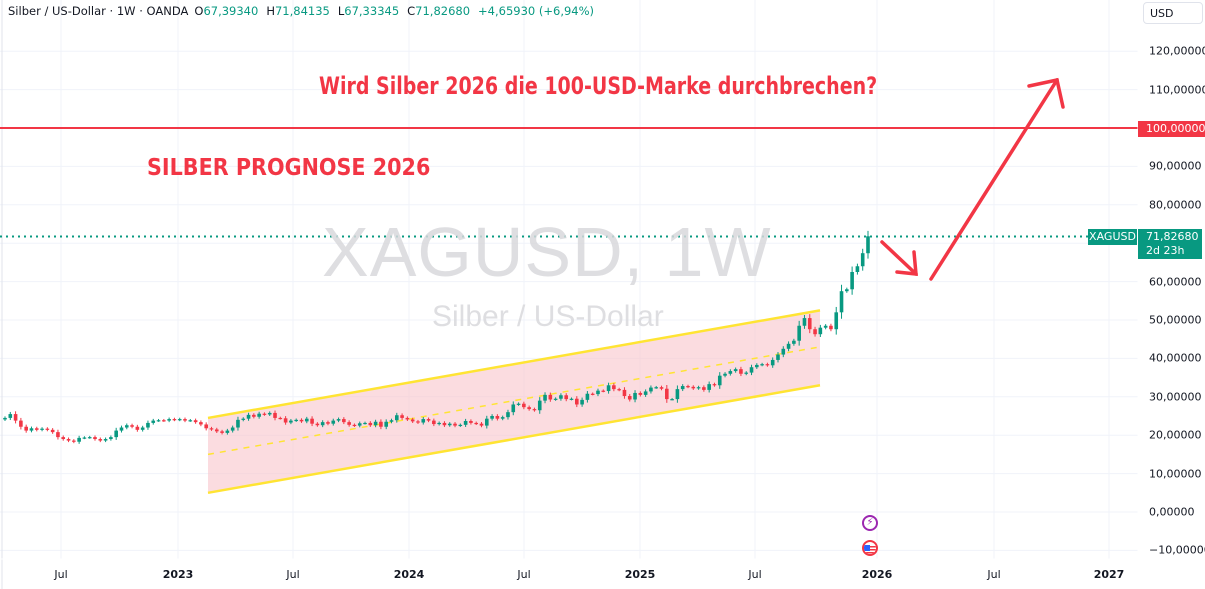 This screenshot has height=589, width=1205. I want to click on time-tick-label: 2025, so click(640, 574).